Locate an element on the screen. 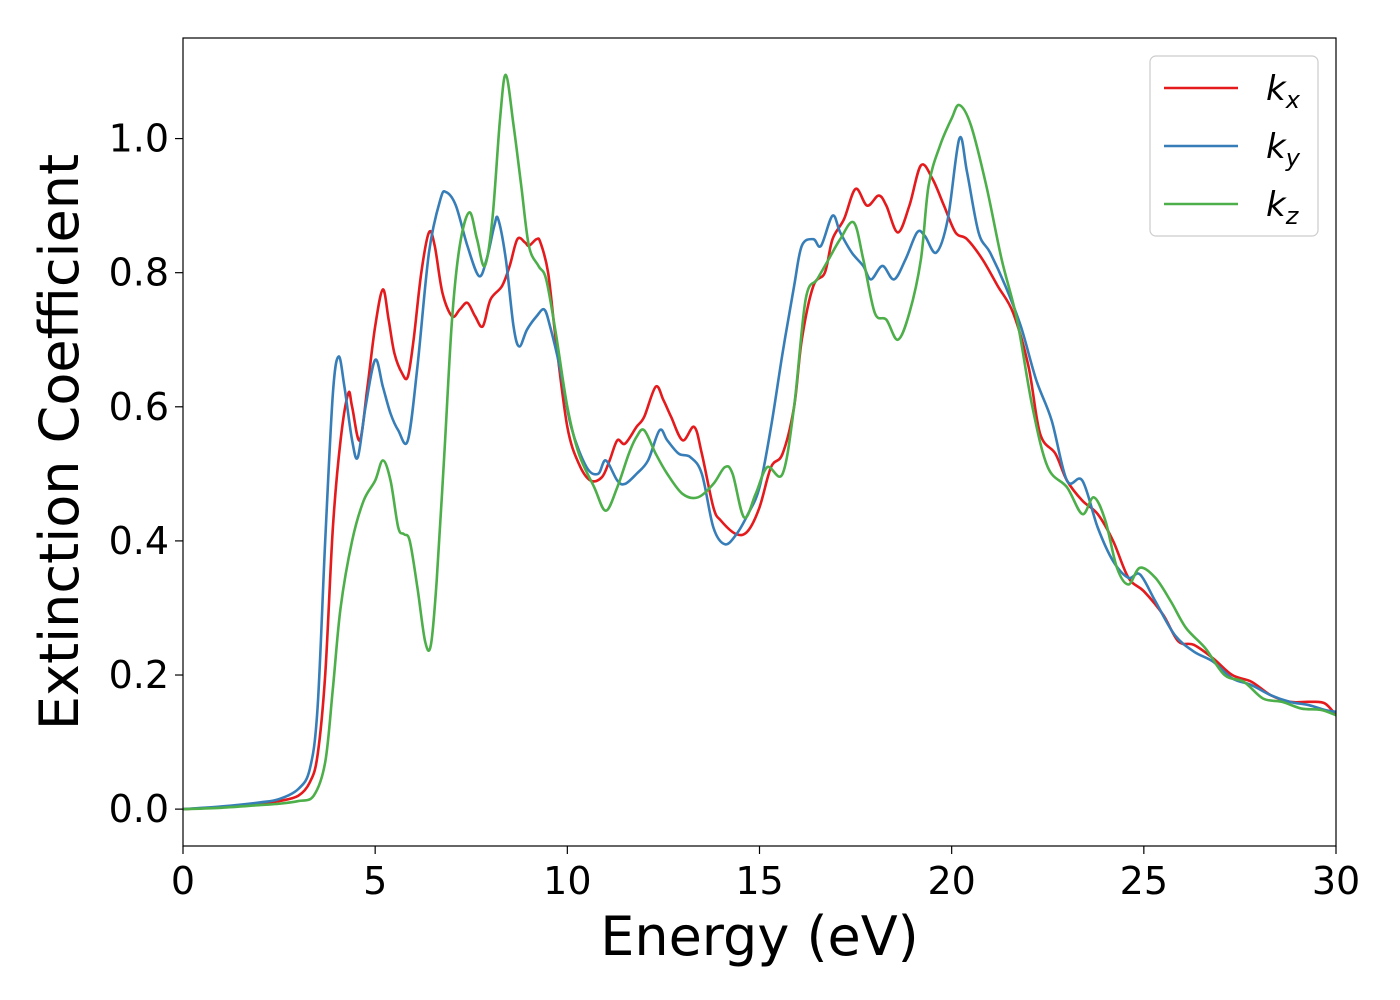 The image size is (1400, 1000). x-tick-label: 10 is located at coordinates (567, 881).